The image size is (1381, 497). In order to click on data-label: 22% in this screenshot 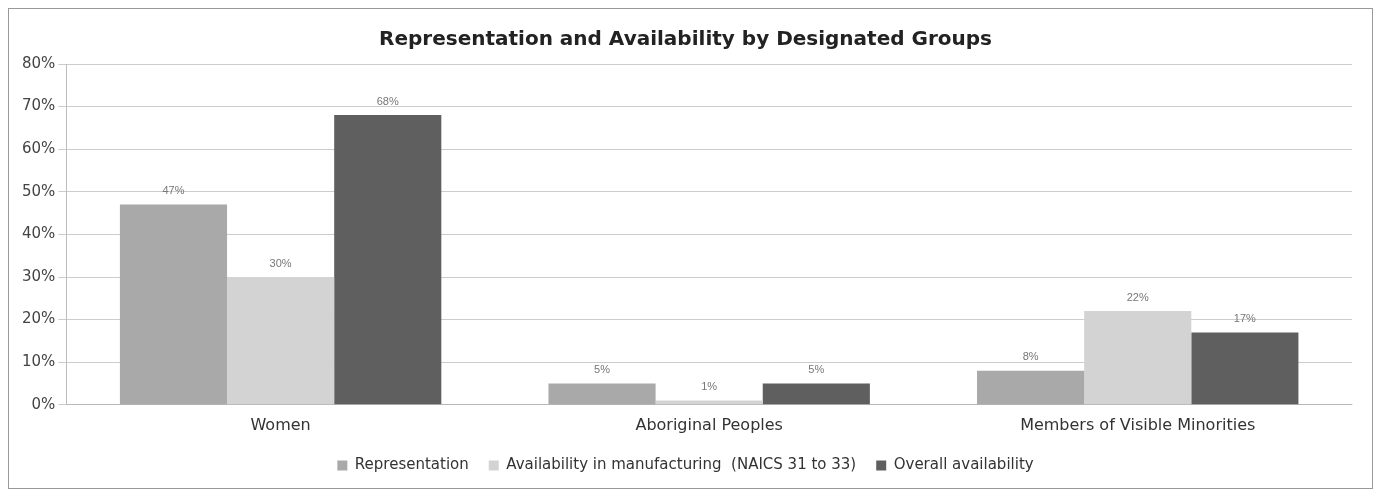, I will do `click(1137, 296)`.